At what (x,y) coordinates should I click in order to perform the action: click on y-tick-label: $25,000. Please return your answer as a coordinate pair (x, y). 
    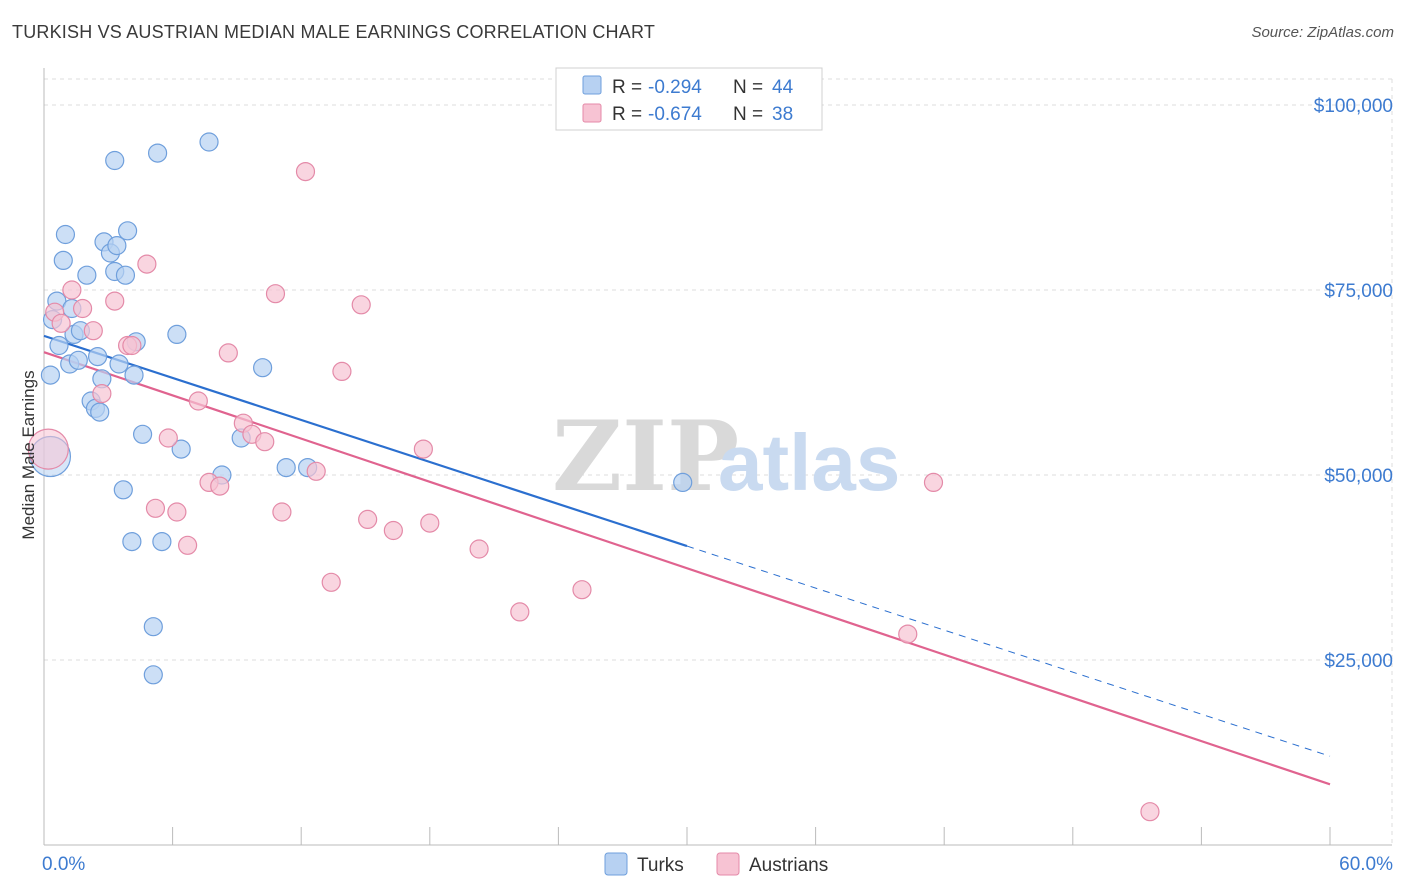
    Looking at the image, I should click on (1358, 661).